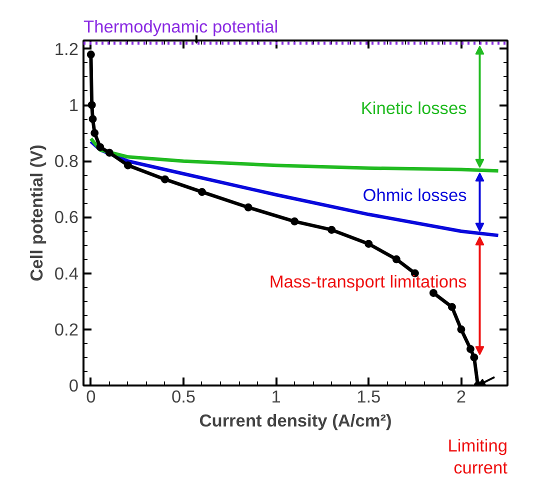 The width and height of the screenshot is (555, 477). What do you see at coordinates (66, 161) in the screenshot?
I see `y-tick-label: 0.8` at bounding box center [66, 161].